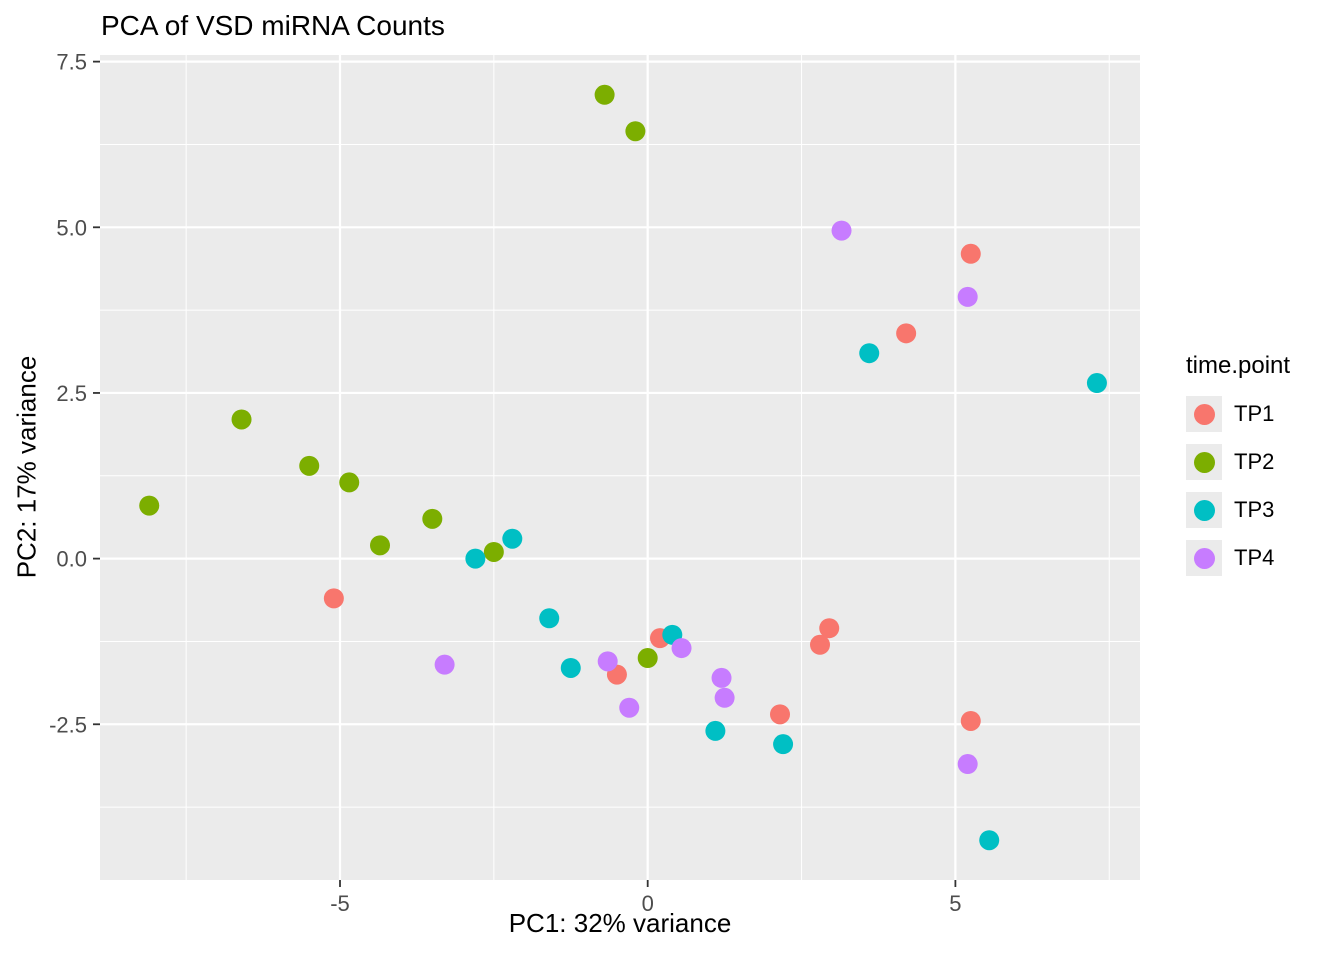 The height and width of the screenshot is (960, 1344). I want to click on legend-item-TP4: TP4, so click(1238, 558).